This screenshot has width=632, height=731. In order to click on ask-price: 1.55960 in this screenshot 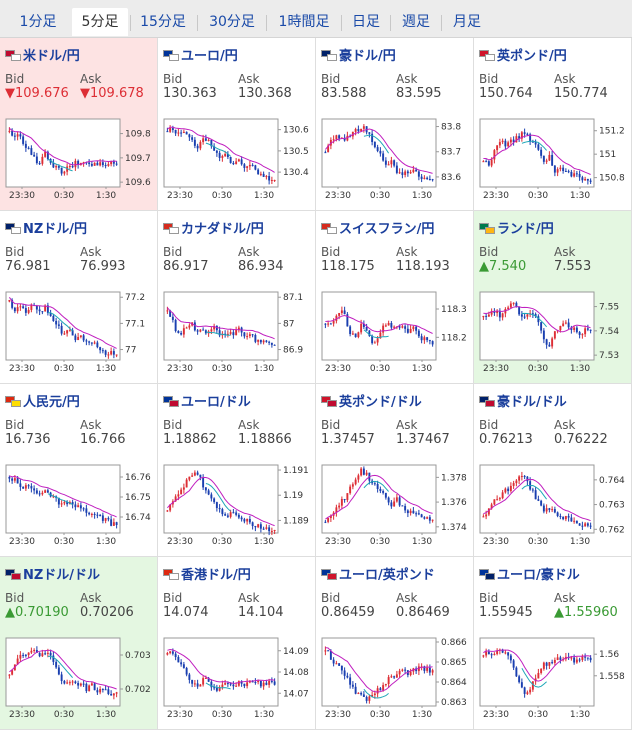, I will do `click(591, 612)`.